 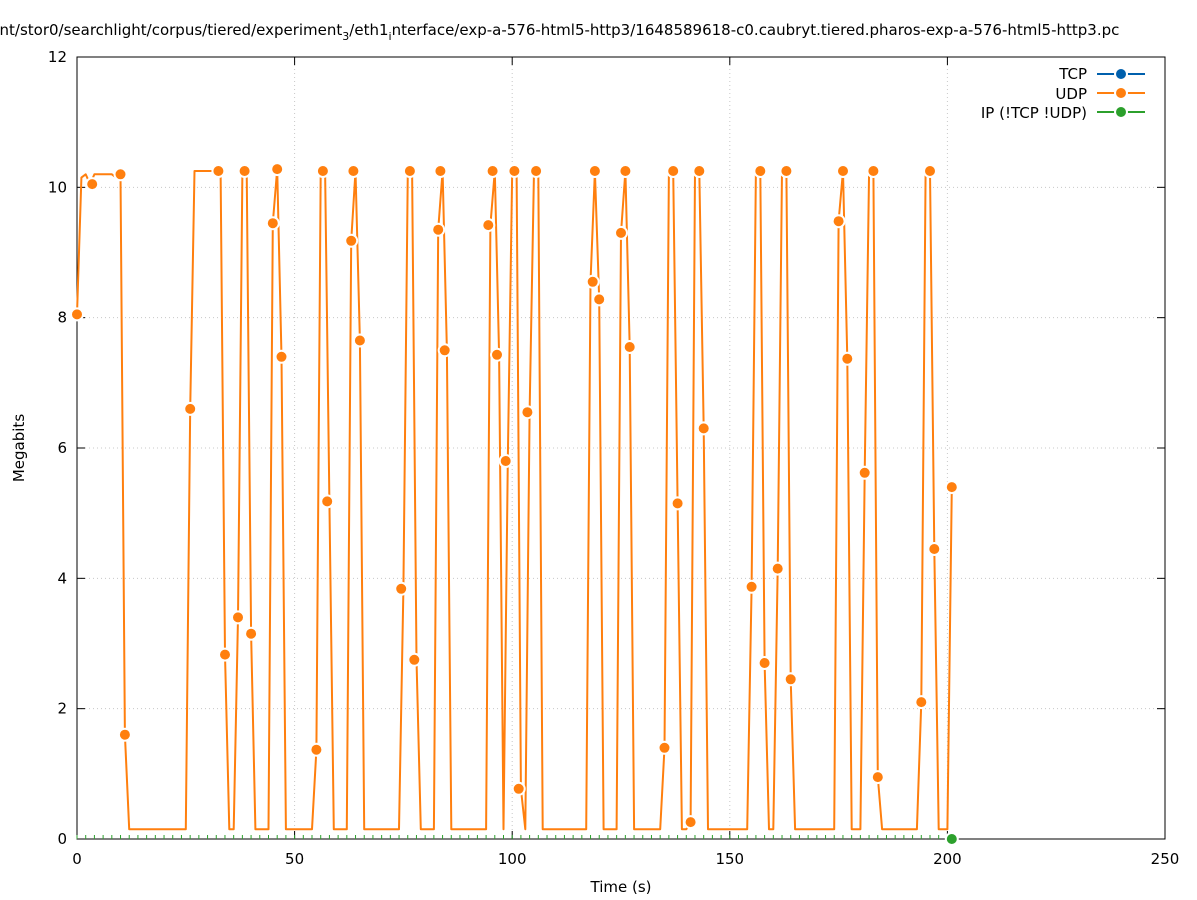 What do you see at coordinates (57, 187) in the screenshot?
I see `y-tick-label: 10` at bounding box center [57, 187].